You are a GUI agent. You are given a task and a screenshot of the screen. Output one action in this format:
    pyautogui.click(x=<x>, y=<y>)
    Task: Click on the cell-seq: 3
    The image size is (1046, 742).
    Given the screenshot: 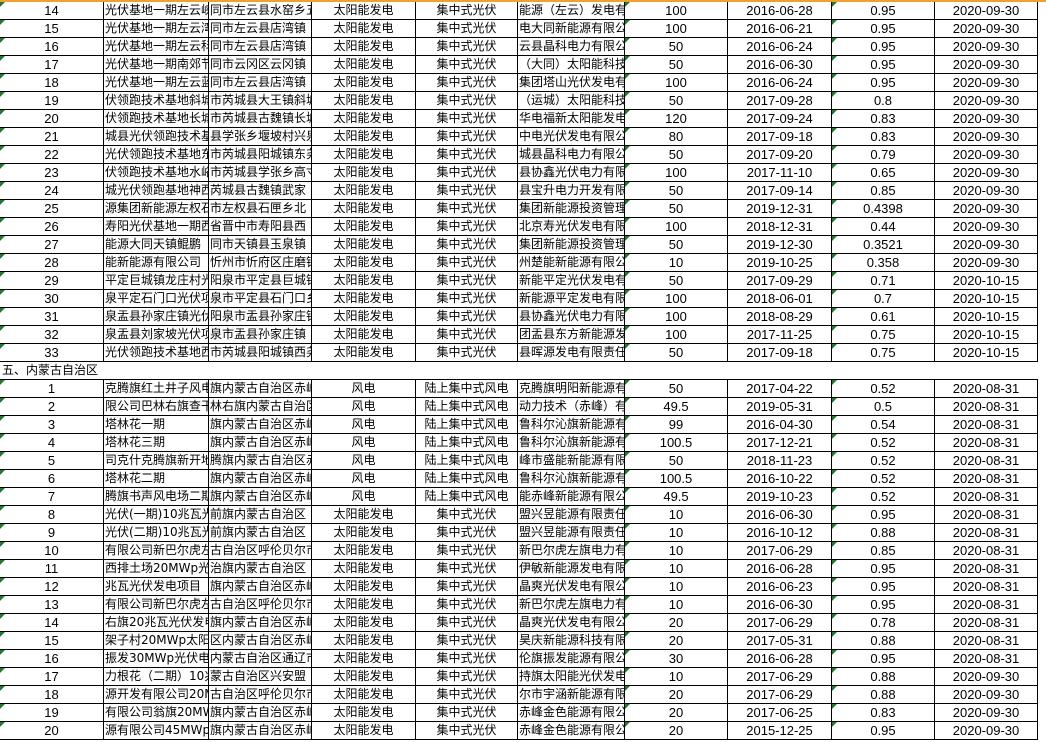 What is the action you would take?
    pyautogui.click(x=52, y=424)
    